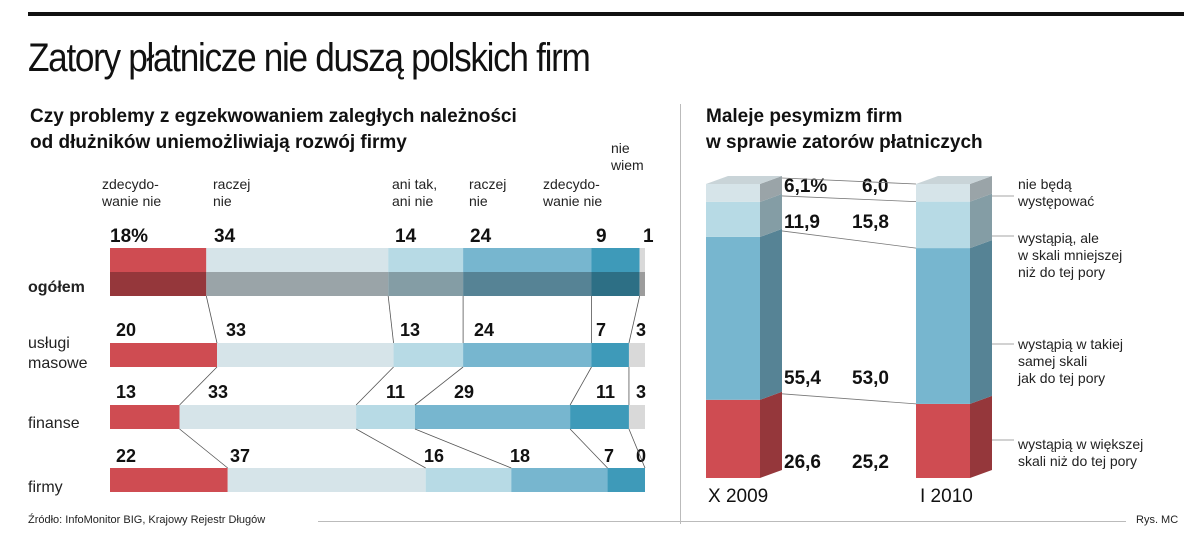 Image resolution: width=1200 pixels, height=542 pixels. Describe the element at coordinates (870, 222) in the screenshot. I see `value-label: 15,8` at that location.